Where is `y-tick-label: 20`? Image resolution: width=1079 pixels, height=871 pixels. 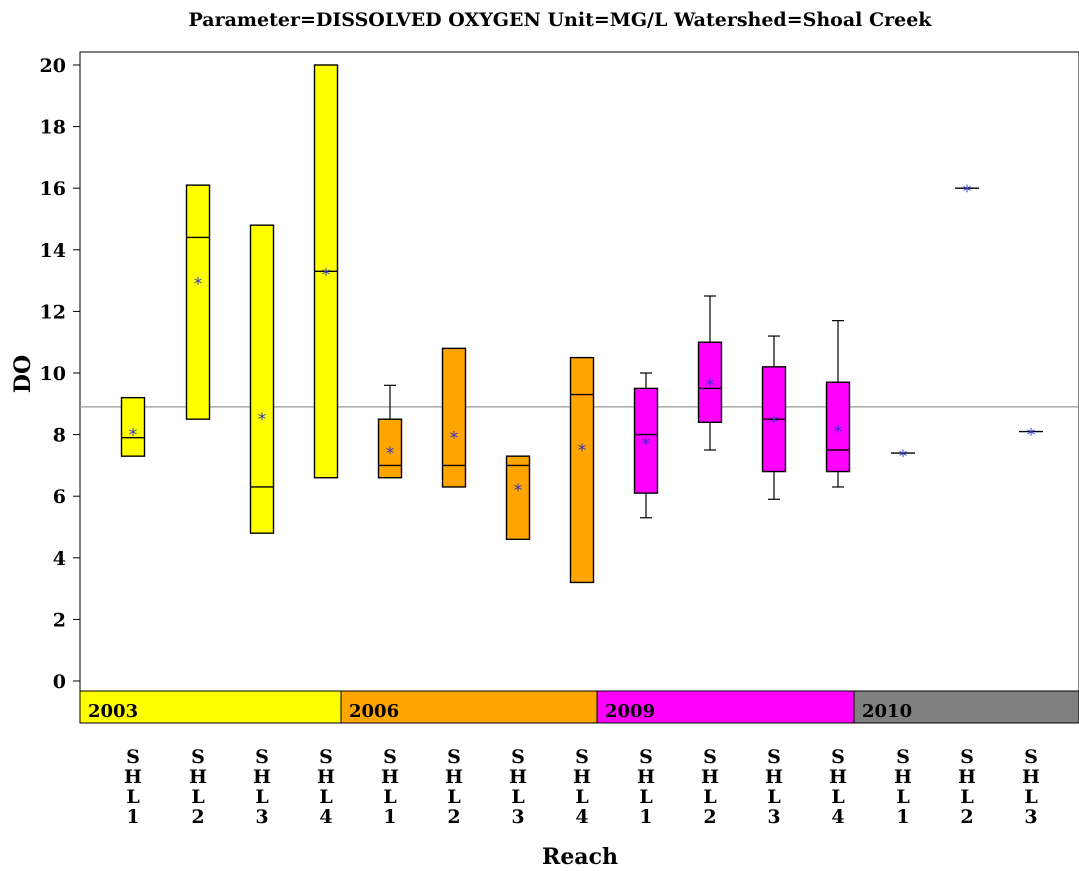
y-tick-label: 20 is located at coordinates (53, 66).